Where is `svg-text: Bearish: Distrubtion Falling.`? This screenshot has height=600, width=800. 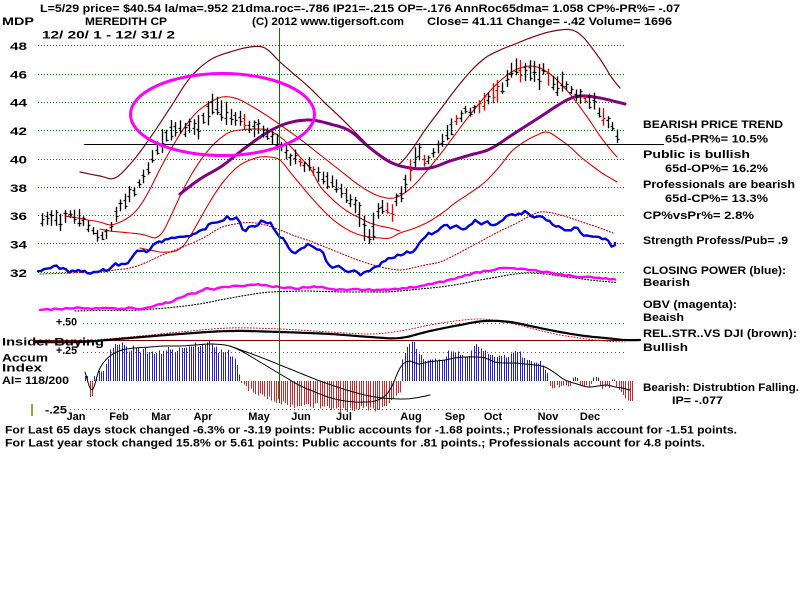 svg-text: Bearish: Distrubtion Falling. is located at coordinates (721, 388).